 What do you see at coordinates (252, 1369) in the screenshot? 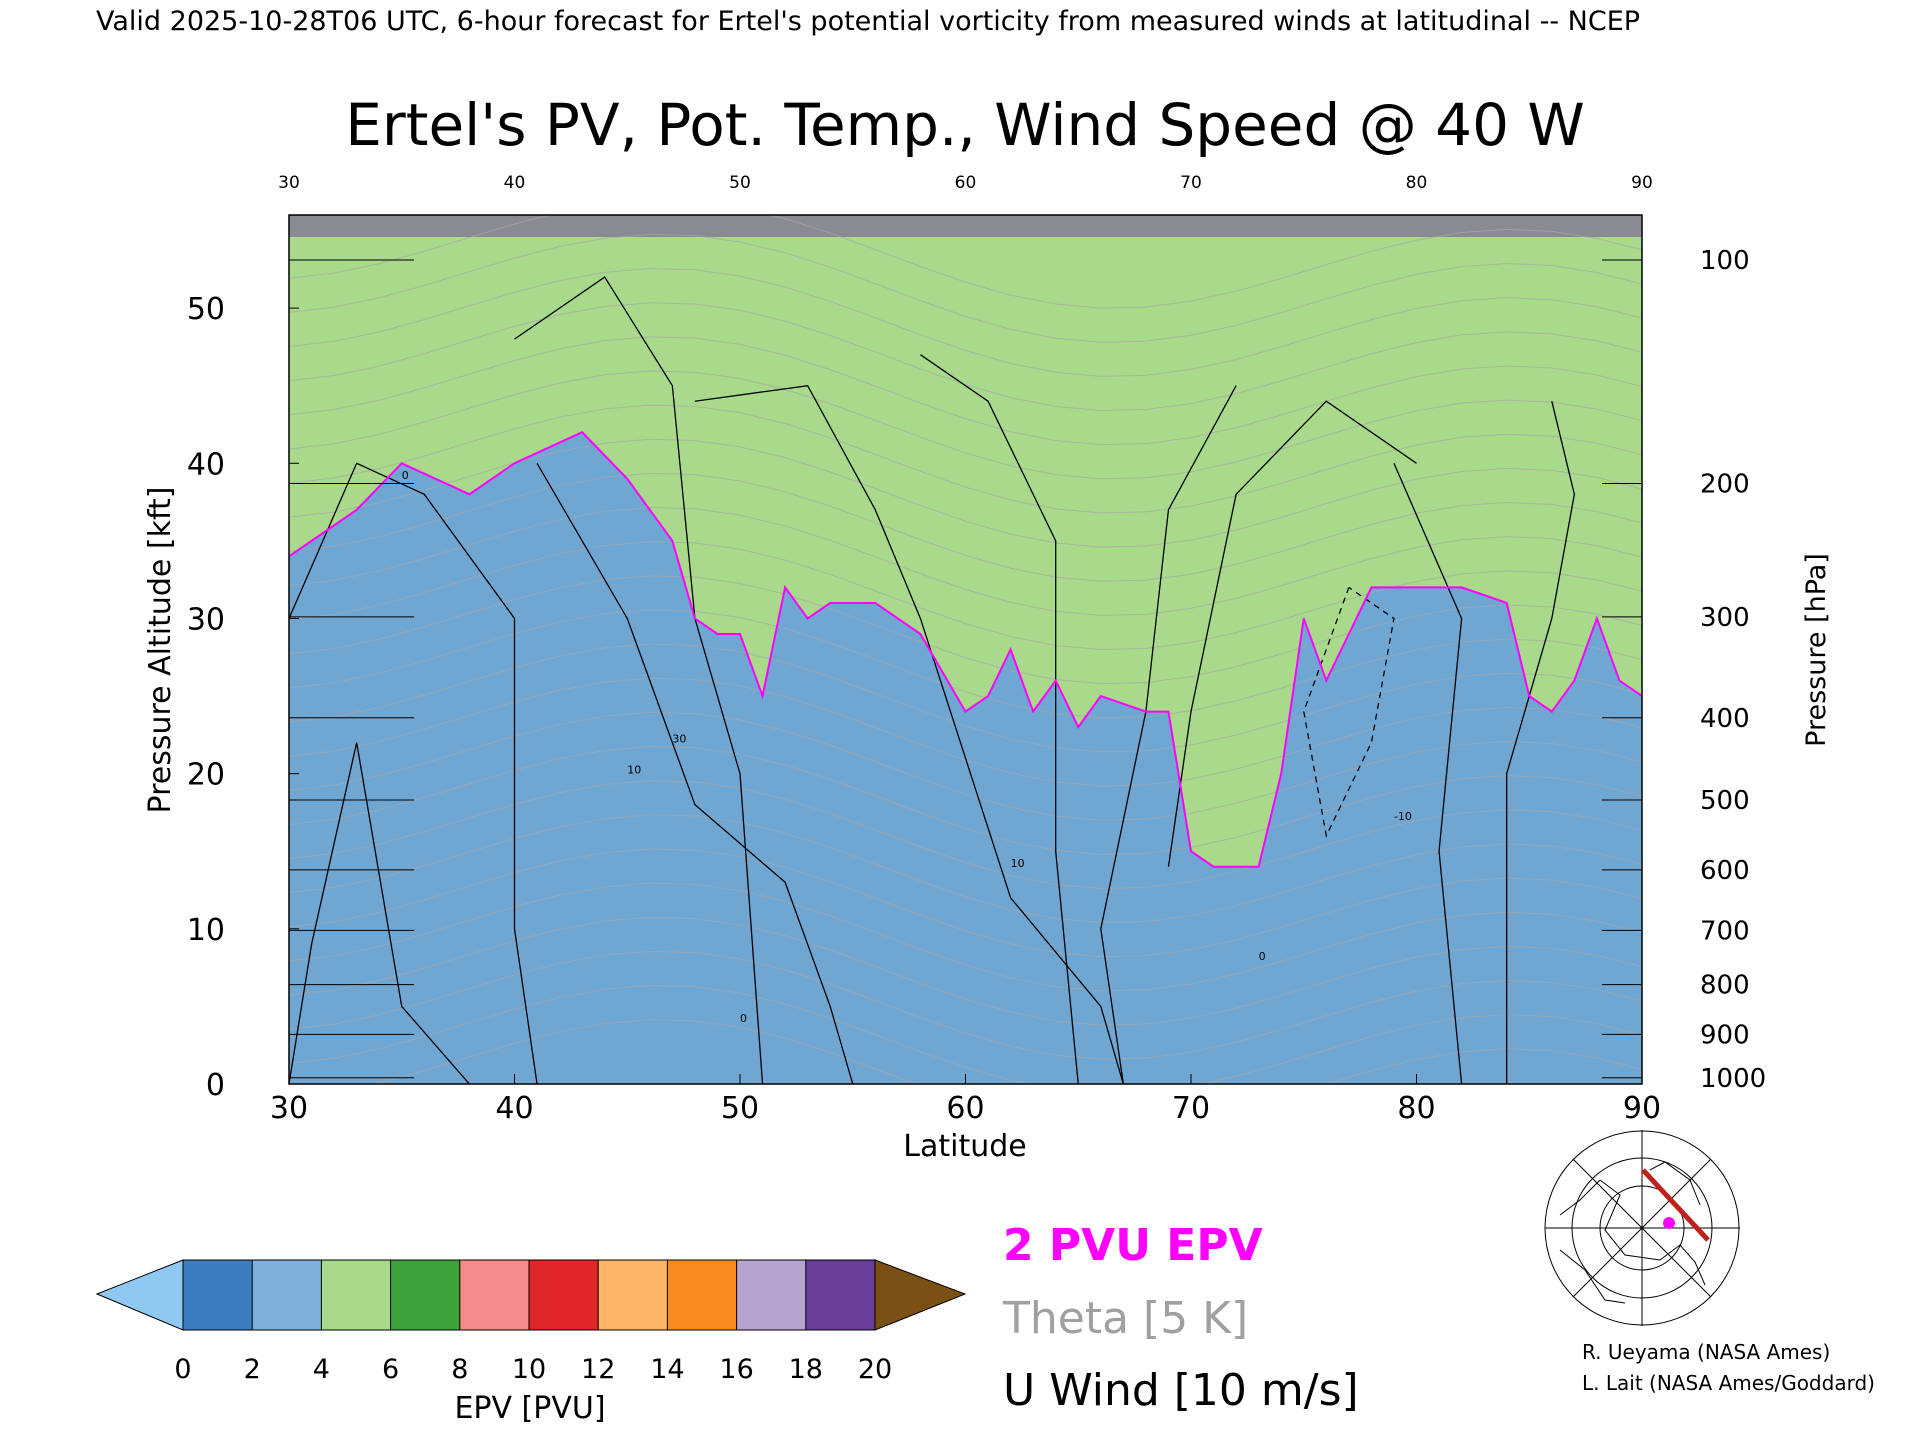
I see `colorbar-tick-label: 2` at bounding box center [252, 1369].